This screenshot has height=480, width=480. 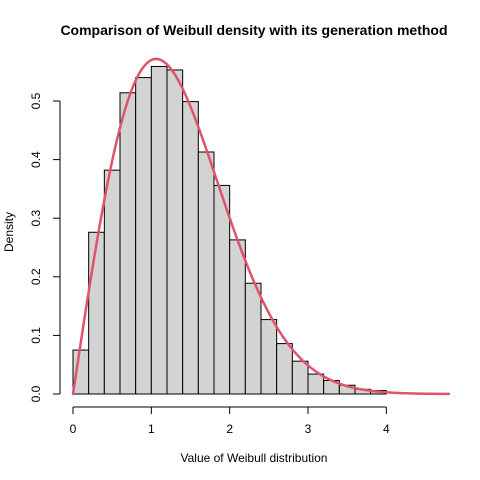 I want to click on y-axis-label: Density, so click(x=9, y=232).